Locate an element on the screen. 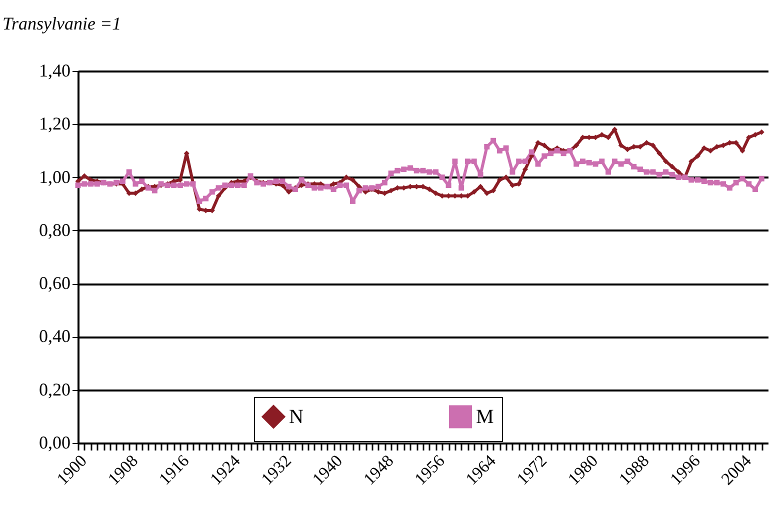 The image size is (769, 523). y-tick-label: 1,00 is located at coordinates (54, 176).